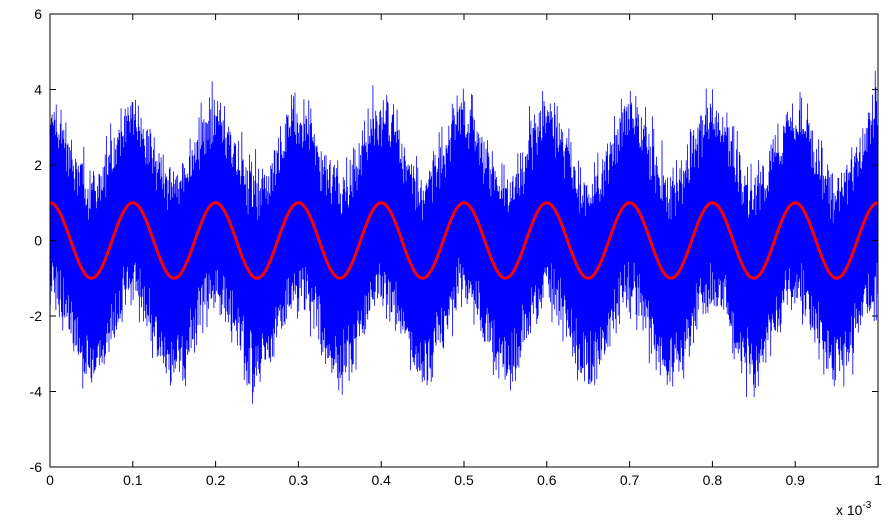 This screenshot has height=523, width=893. What do you see at coordinates (795, 480) in the screenshot?
I see `x-tick-label: 0.9` at bounding box center [795, 480].